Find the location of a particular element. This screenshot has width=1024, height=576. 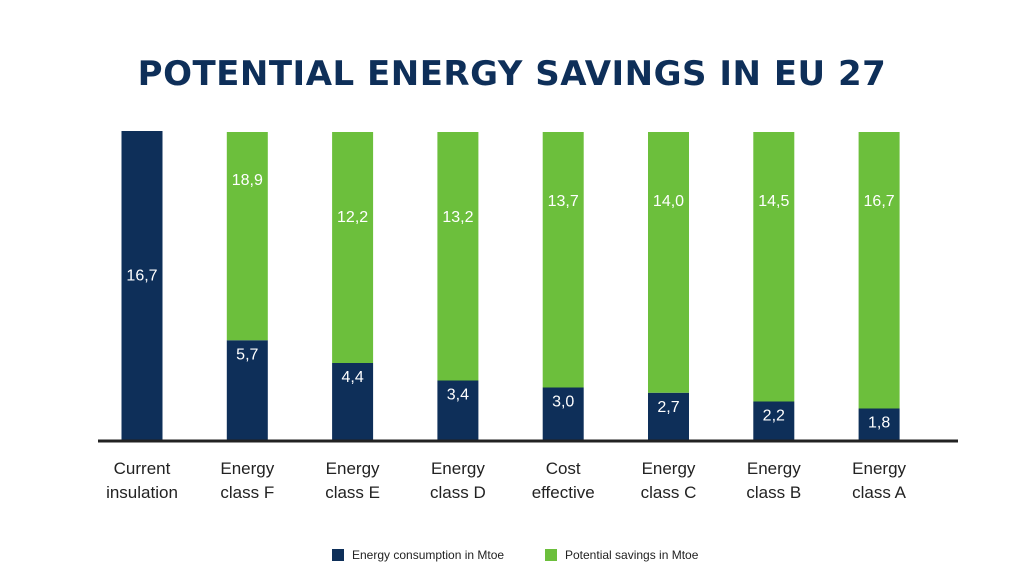

category-label-1: Energy class F is located at coordinates (247, 480).